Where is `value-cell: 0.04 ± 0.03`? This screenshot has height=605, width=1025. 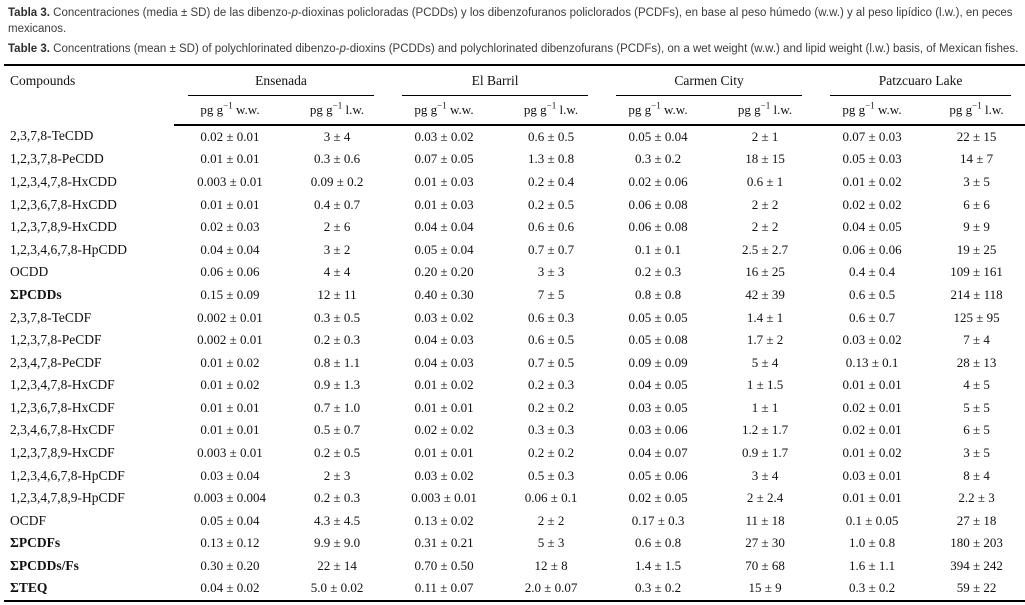 value-cell: 0.04 ± 0.03 is located at coordinates (444, 340).